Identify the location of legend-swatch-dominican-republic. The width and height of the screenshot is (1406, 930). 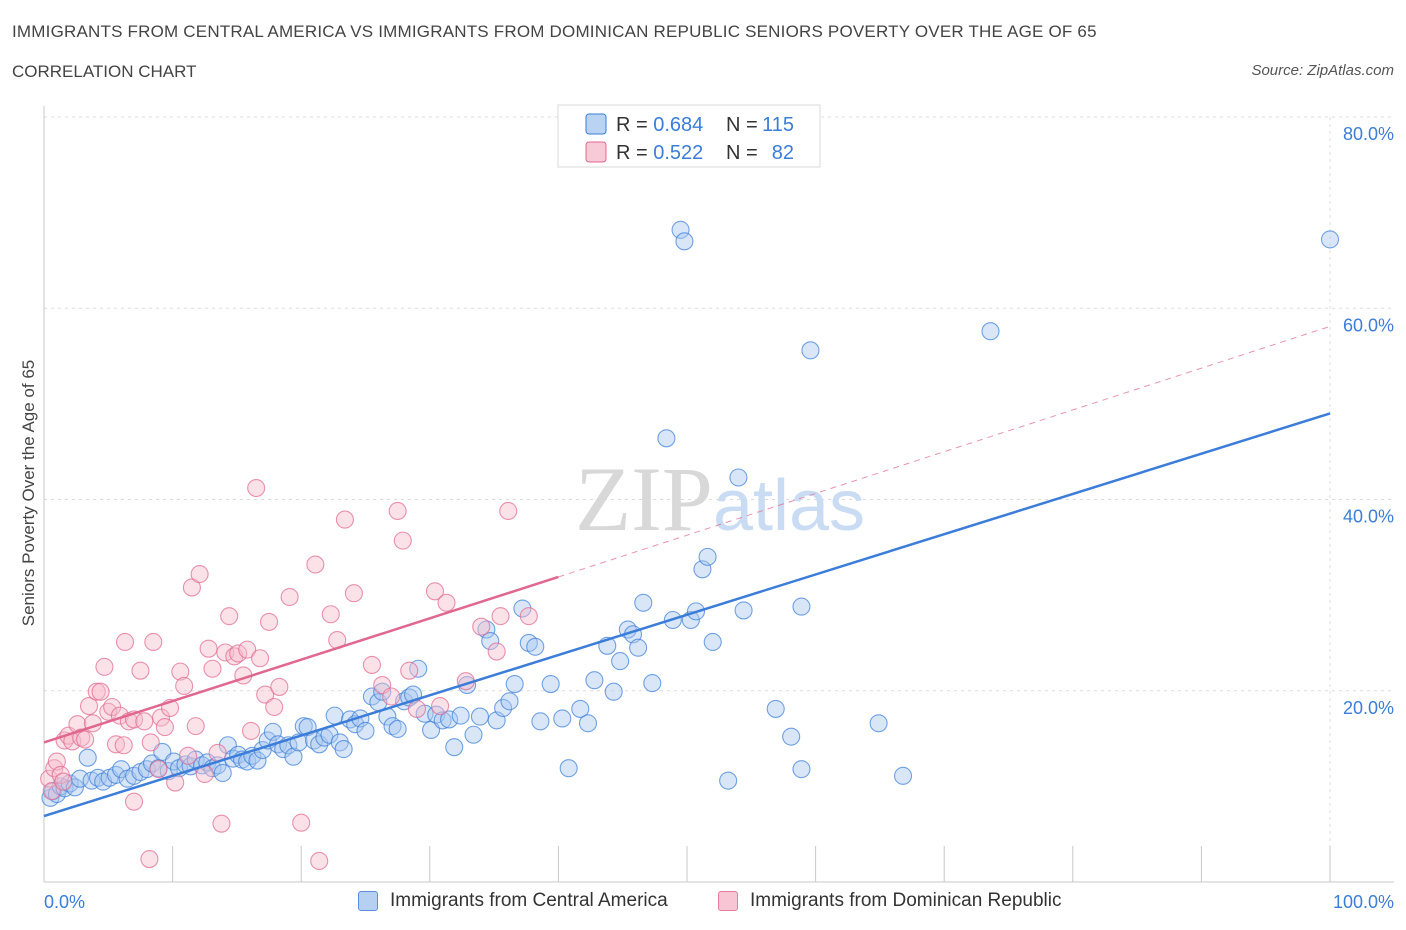
(728, 901).